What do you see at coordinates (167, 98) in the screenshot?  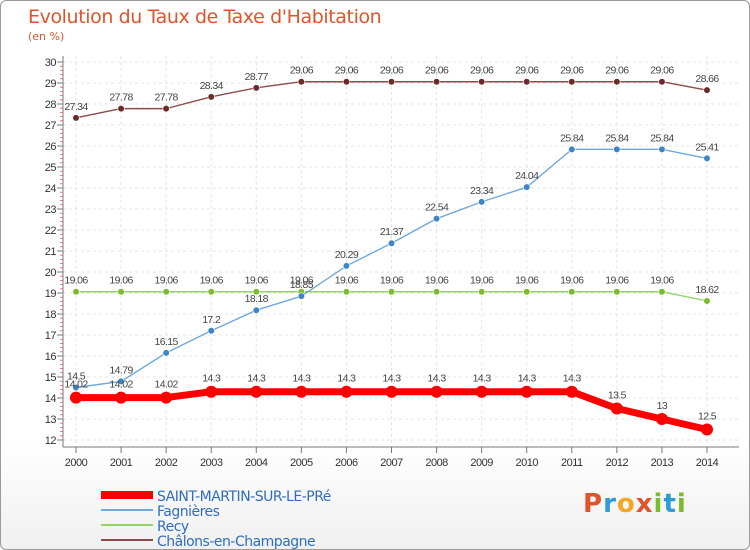 I see `data-label: 27.78` at bounding box center [167, 98].